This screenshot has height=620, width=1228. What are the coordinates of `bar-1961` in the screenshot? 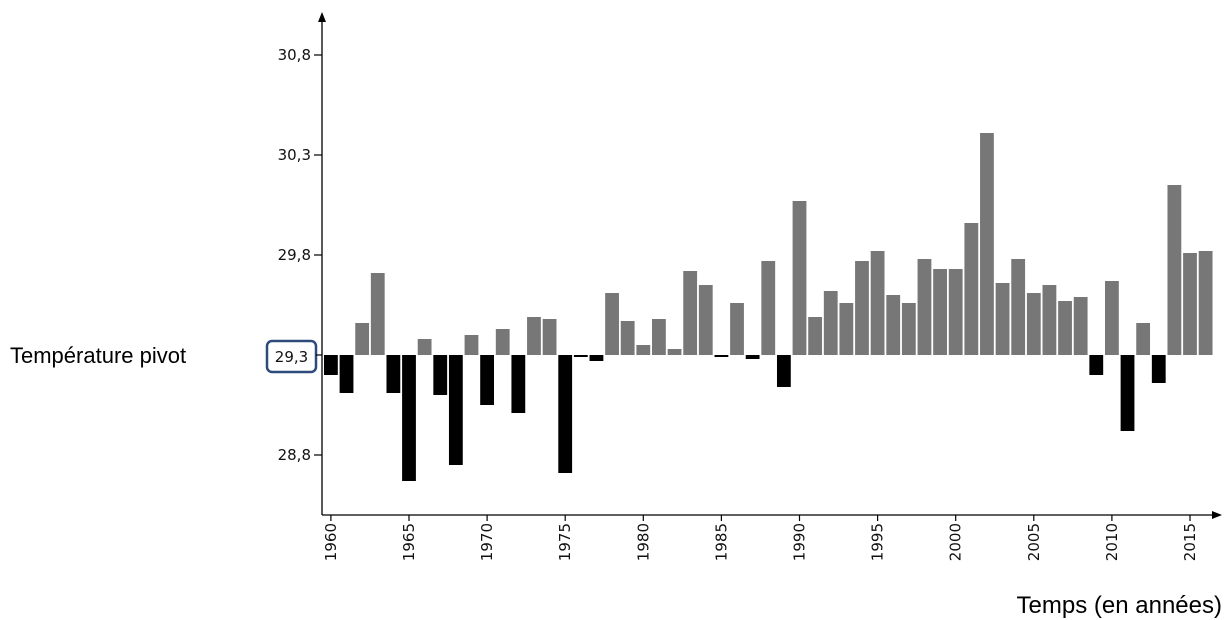 It's located at (346, 374).